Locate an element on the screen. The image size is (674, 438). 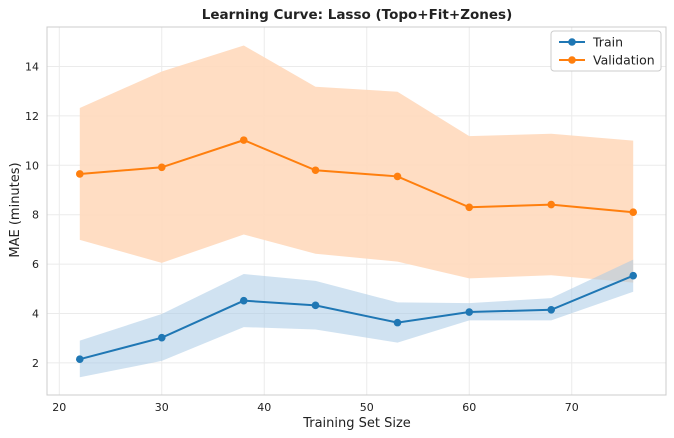
legend-validation-marker is located at coordinates (572, 60).